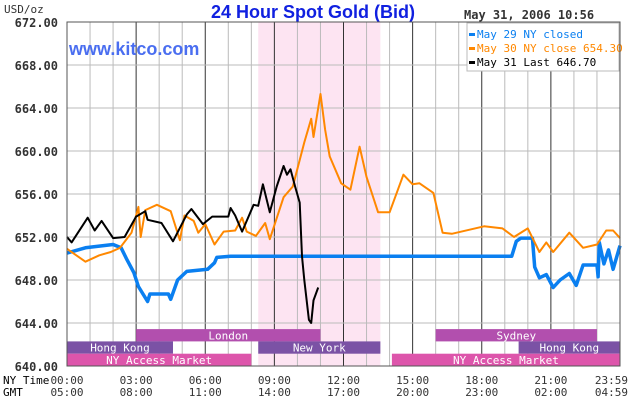  I want to click on market-label: New York, so click(319, 348).